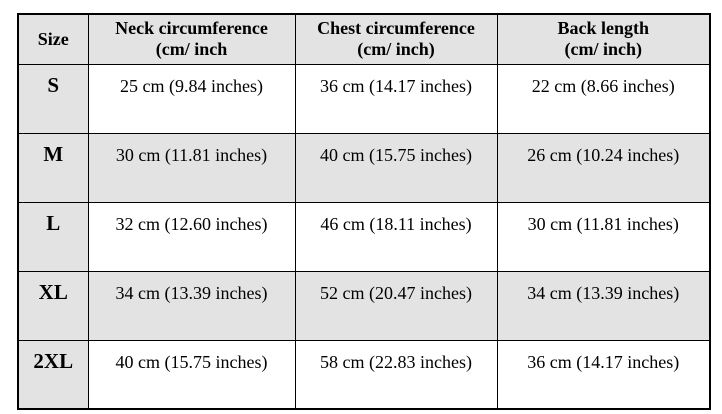 The width and height of the screenshot is (722, 414). What do you see at coordinates (191, 305) in the screenshot?
I see `neck-value-xl: 34 cm (13.39 inches)` at bounding box center [191, 305].